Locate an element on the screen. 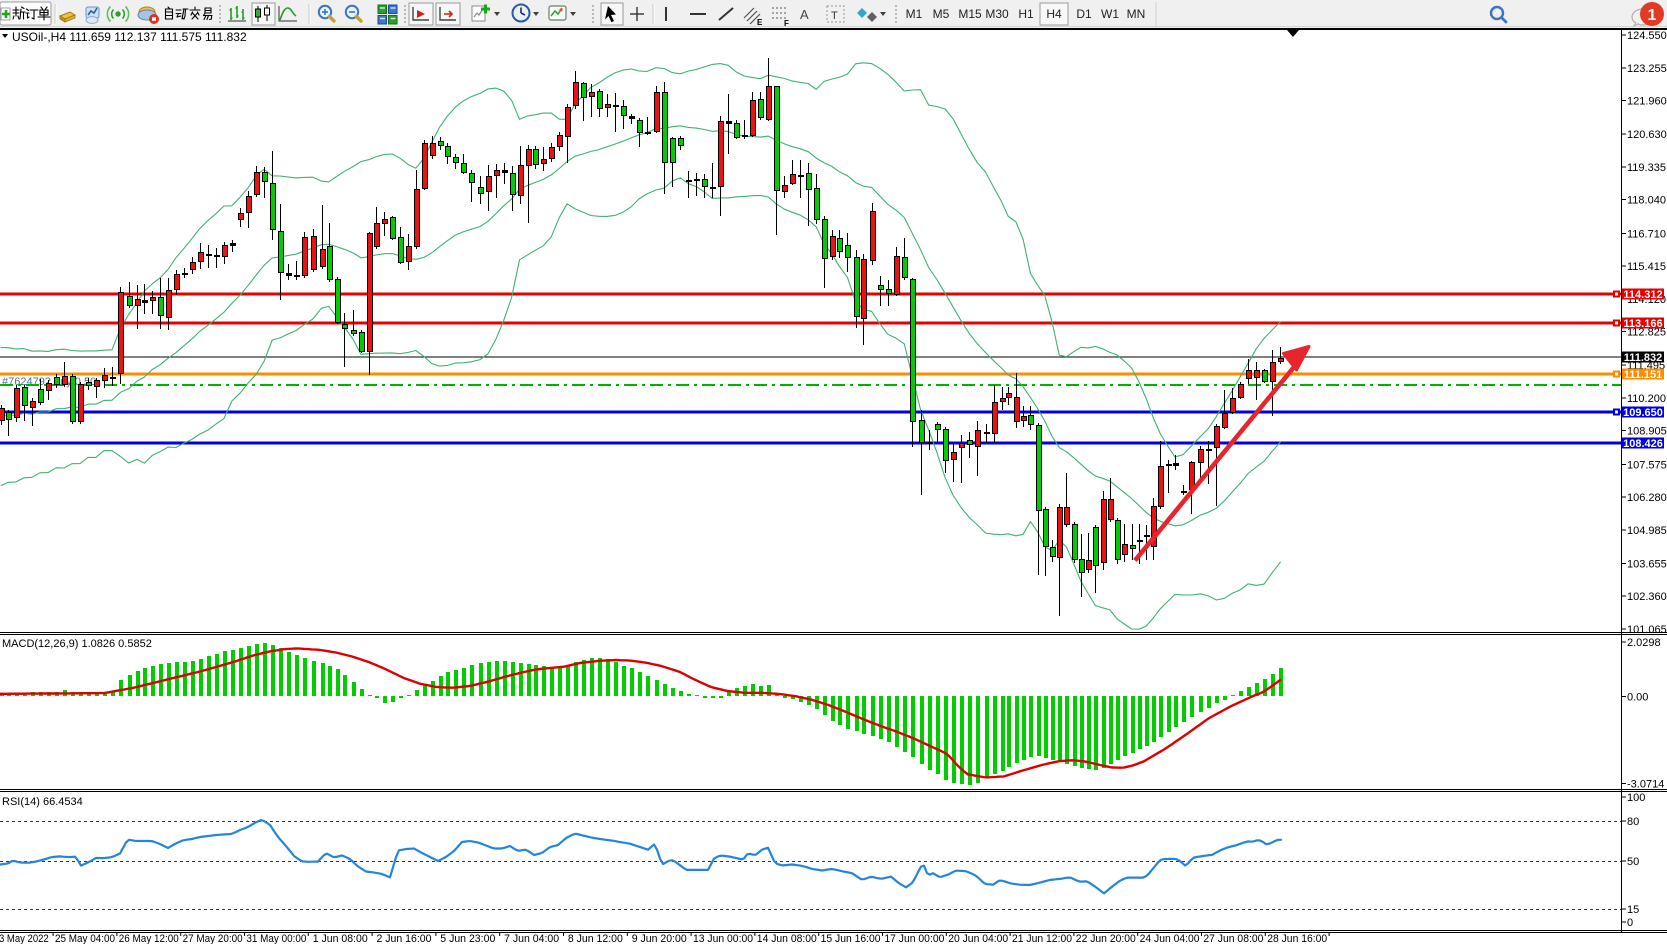 This screenshot has width=1667, height=944. svg-text: 116.710 is located at coordinates (1646, 234).